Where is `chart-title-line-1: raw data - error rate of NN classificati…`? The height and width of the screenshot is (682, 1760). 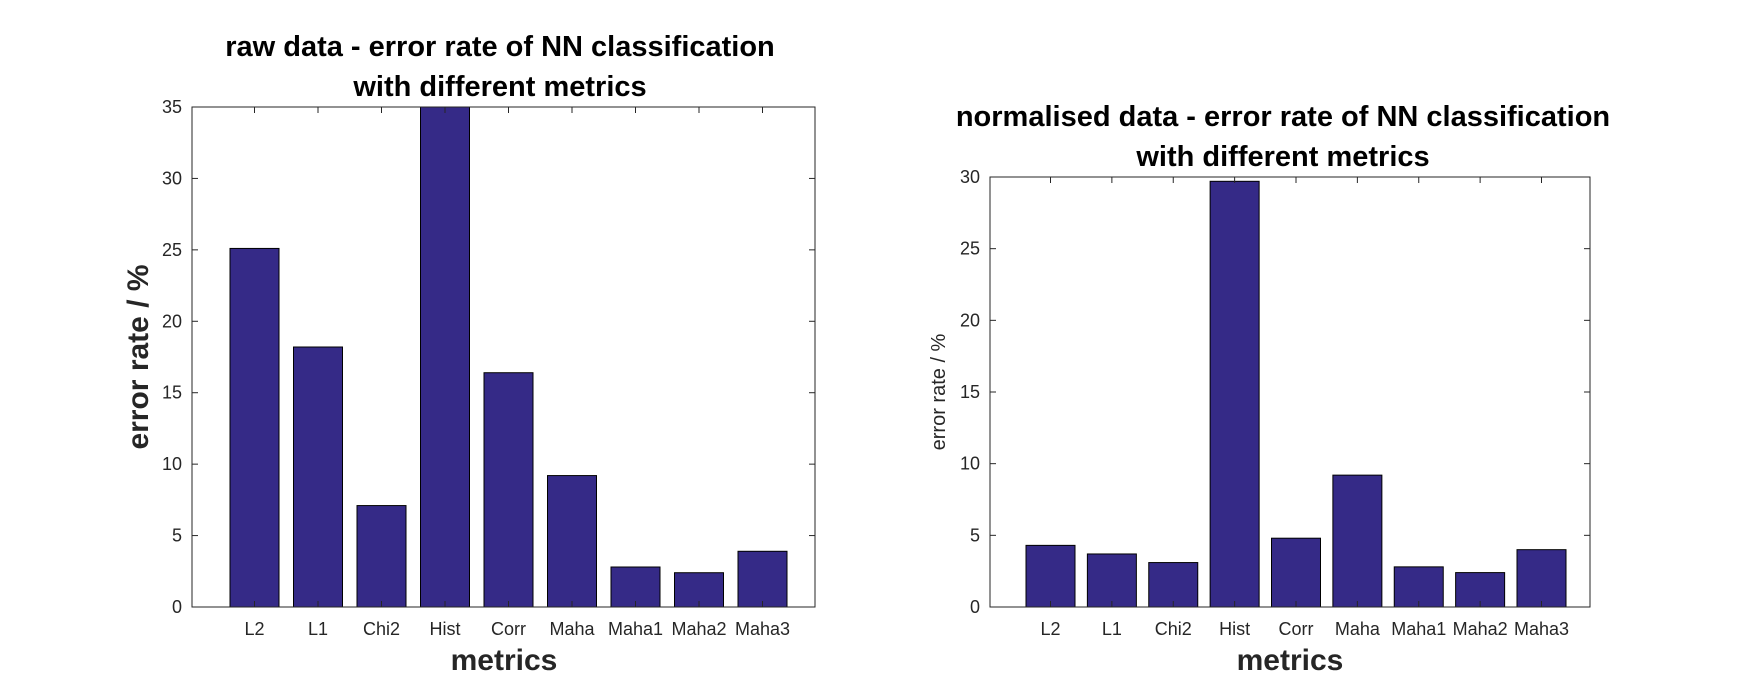
chart-title-line-1: raw data - error rate of NN classificati… is located at coordinates (500, 47).